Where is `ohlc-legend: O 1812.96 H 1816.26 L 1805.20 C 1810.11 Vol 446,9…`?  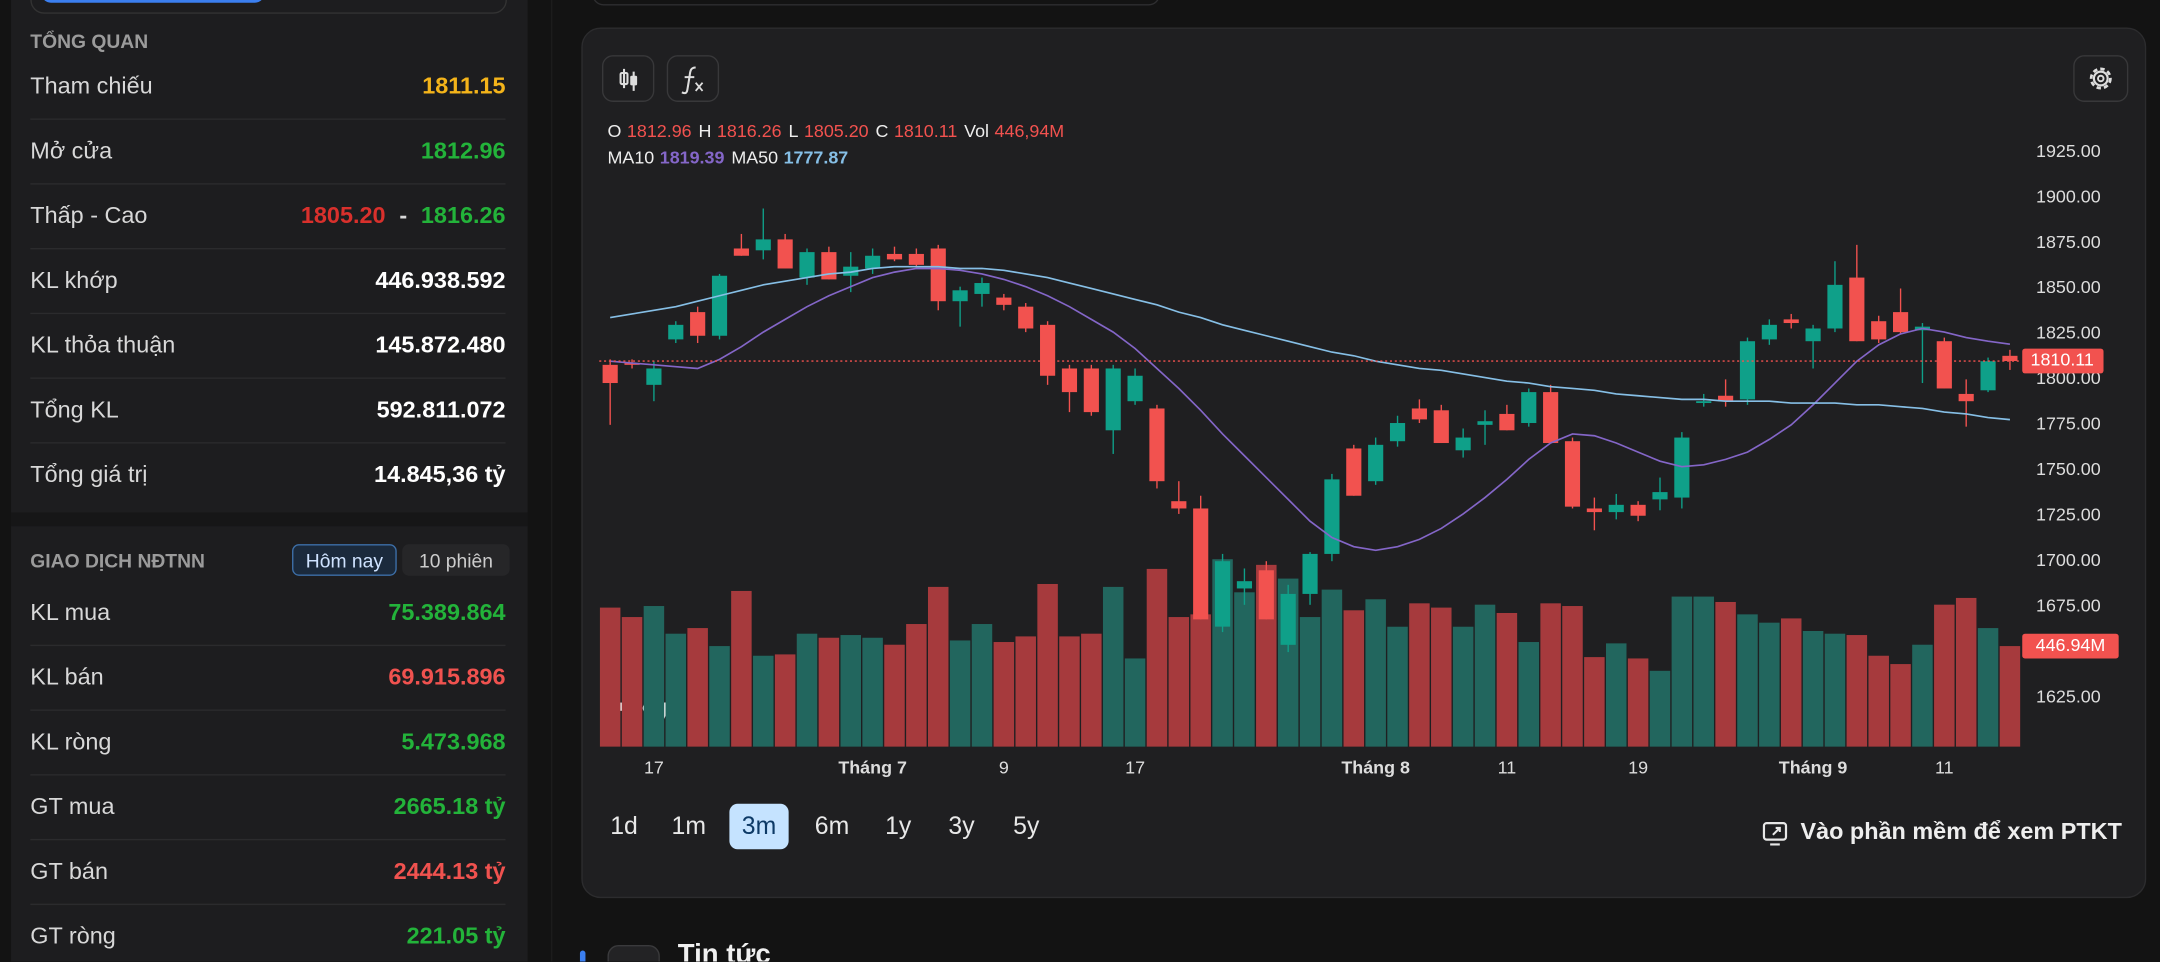
ohlc-legend: O 1812.96 H 1816.26 L 1805.20 C 1810.11 Vol 446,9… is located at coordinates (836, 131).